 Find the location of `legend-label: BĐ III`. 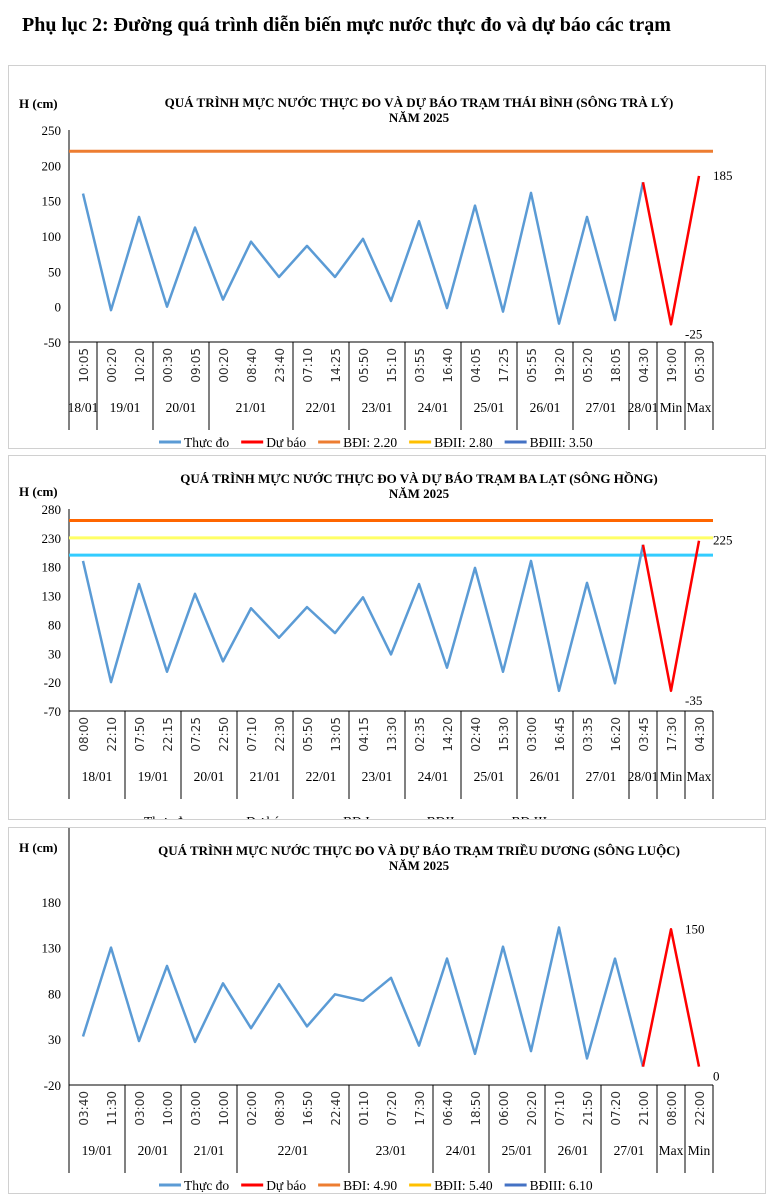

legend-label: BĐ III is located at coordinates (530, 816).